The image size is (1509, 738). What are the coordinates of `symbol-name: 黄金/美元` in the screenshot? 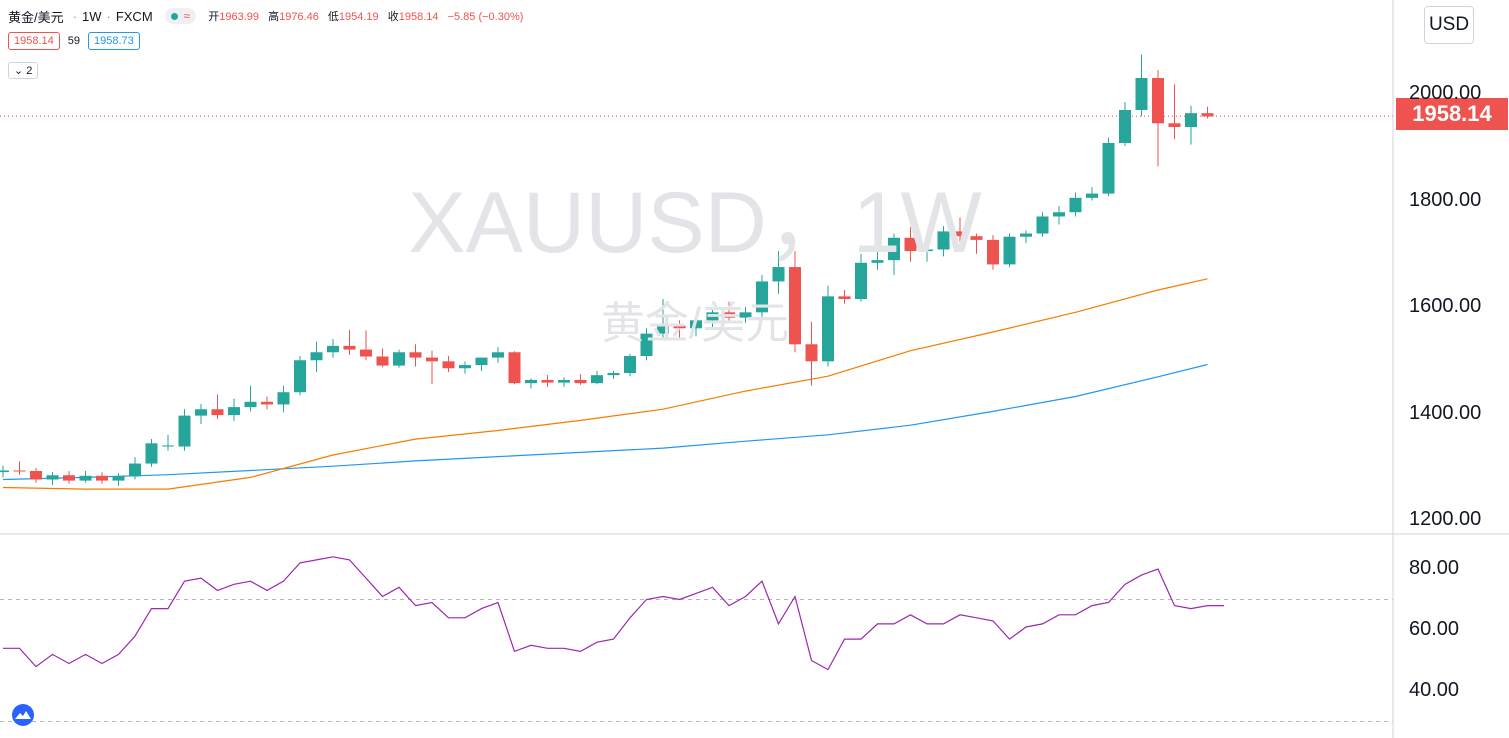 It's located at (36, 17).